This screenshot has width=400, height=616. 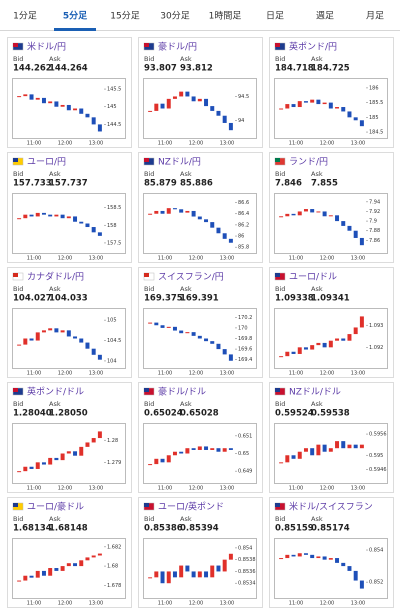 I want to click on pair-name: ランド/円, so click(x=308, y=162).